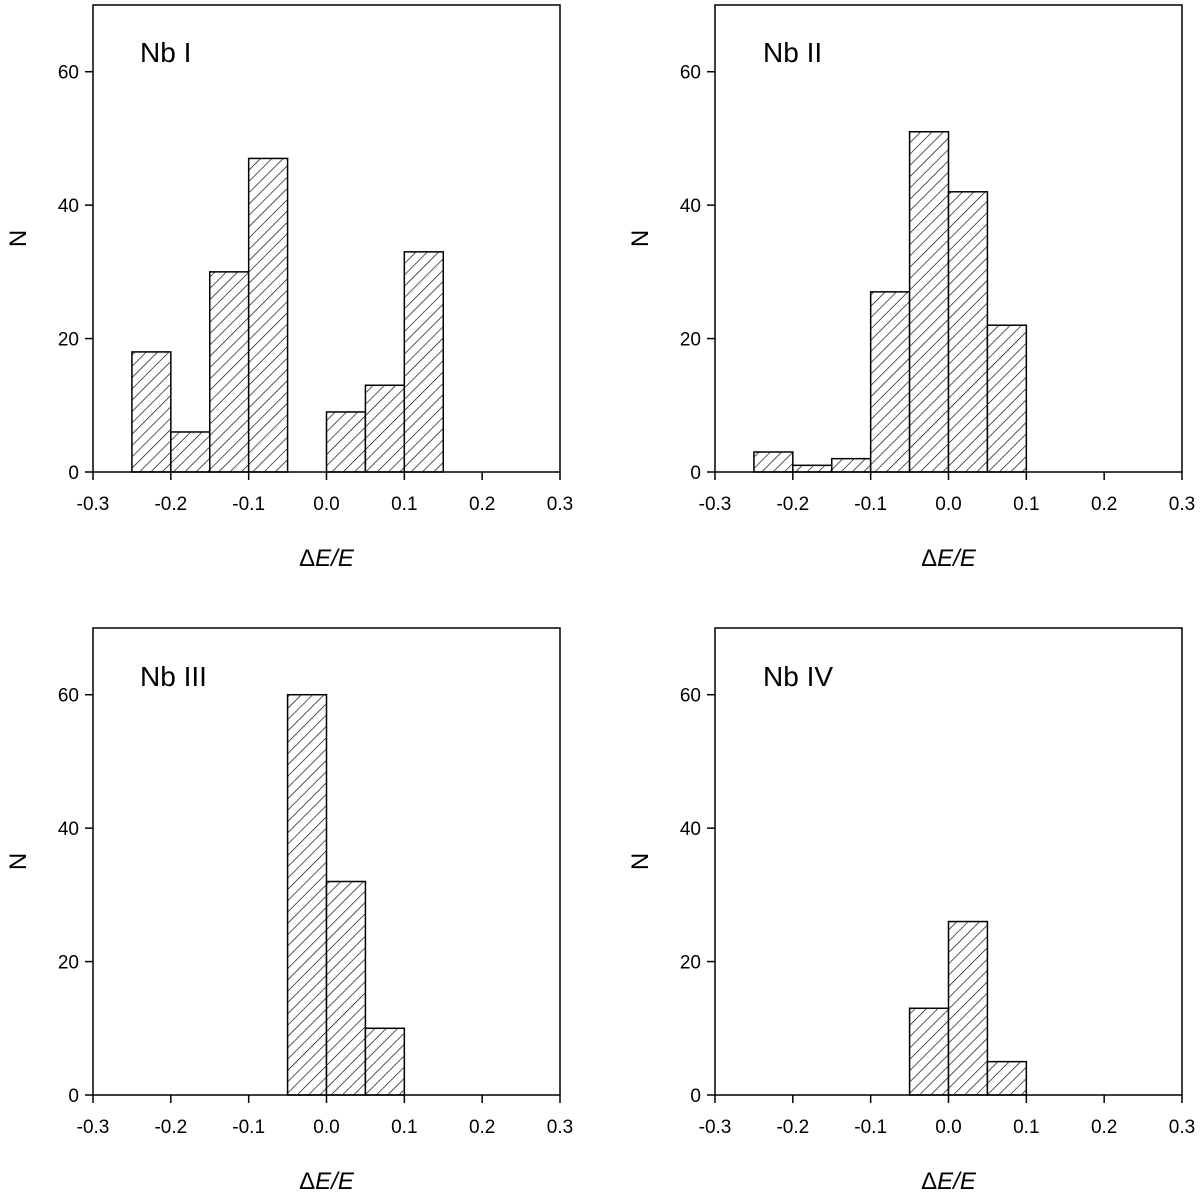 The image size is (1200, 1193). Describe the element at coordinates (792, 52) in the screenshot. I see `panel-label: Nb II` at that location.